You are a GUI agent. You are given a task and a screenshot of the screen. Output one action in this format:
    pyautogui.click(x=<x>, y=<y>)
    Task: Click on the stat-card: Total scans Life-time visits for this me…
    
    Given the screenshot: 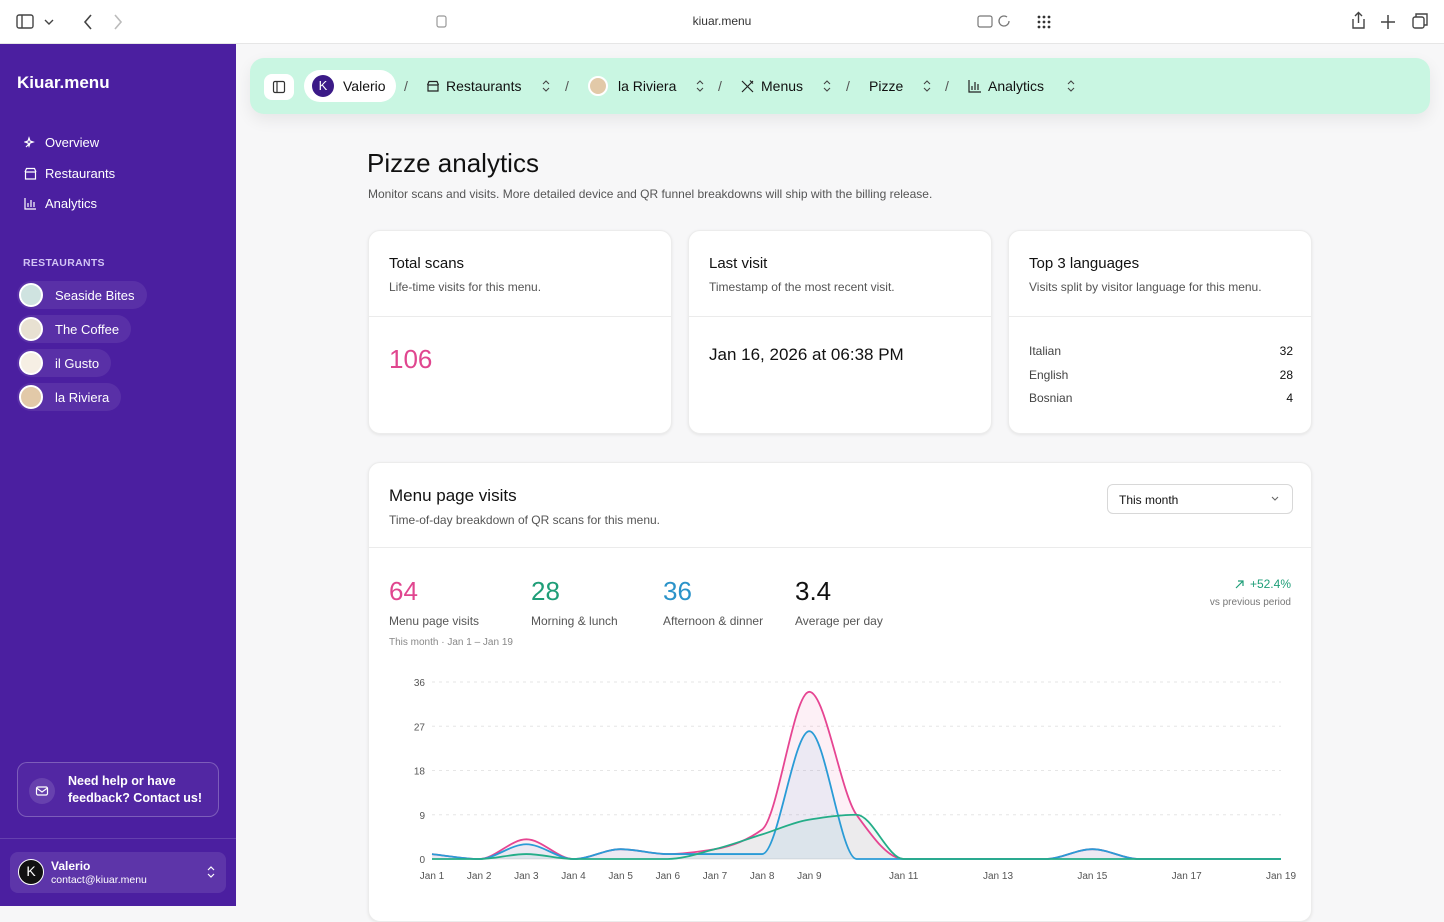 What is the action you would take?
    pyautogui.click(x=520, y=332)
    